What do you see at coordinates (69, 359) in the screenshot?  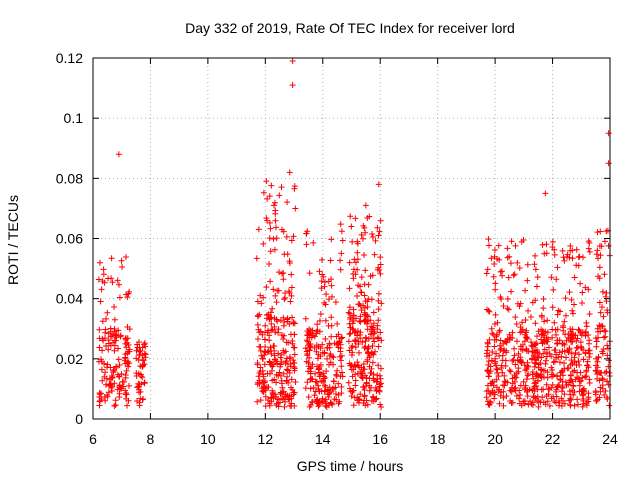 I see `y-tick-label: 0.02` at bounding box center [69, 359].